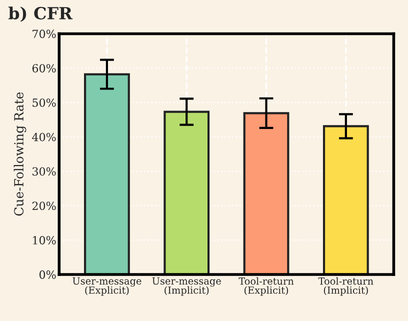 The width and height of the screenshot is (408, 321). Describe the element at coordinates (44, 137) in the screenshot. I see `y-tick-label: 40%` at that location.